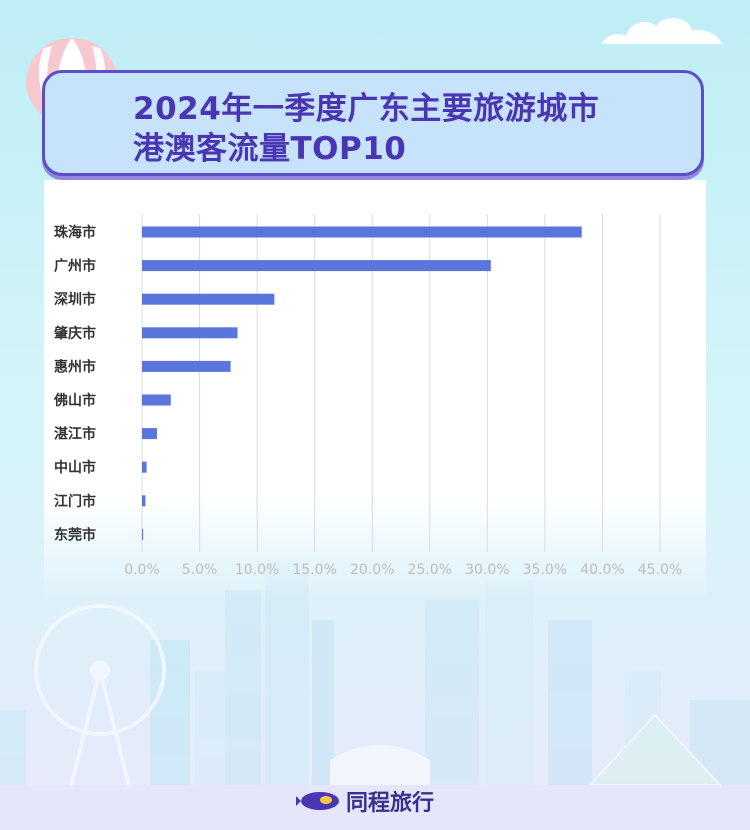 The height and width of the screenshot is (830, 750). What do you see at coordinates (75, 333) in the screenshot?
I see `category-label: 肇庆市` at bounding box center [75, 333].